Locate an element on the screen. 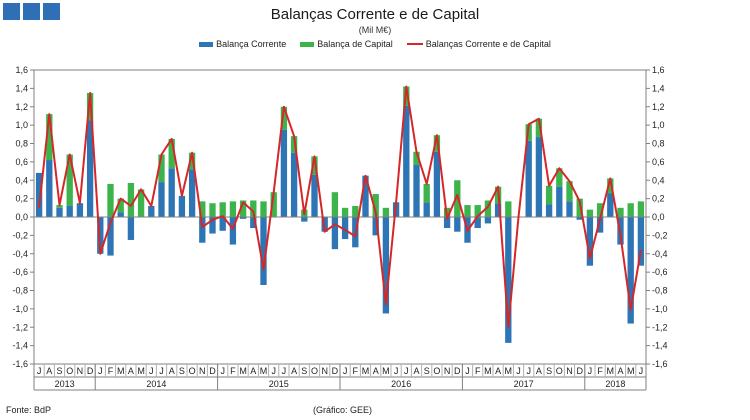 The height and width of the screenshot is (420, 750). y-tick-label-right: 0,6 is located at coordinates (658, 162).